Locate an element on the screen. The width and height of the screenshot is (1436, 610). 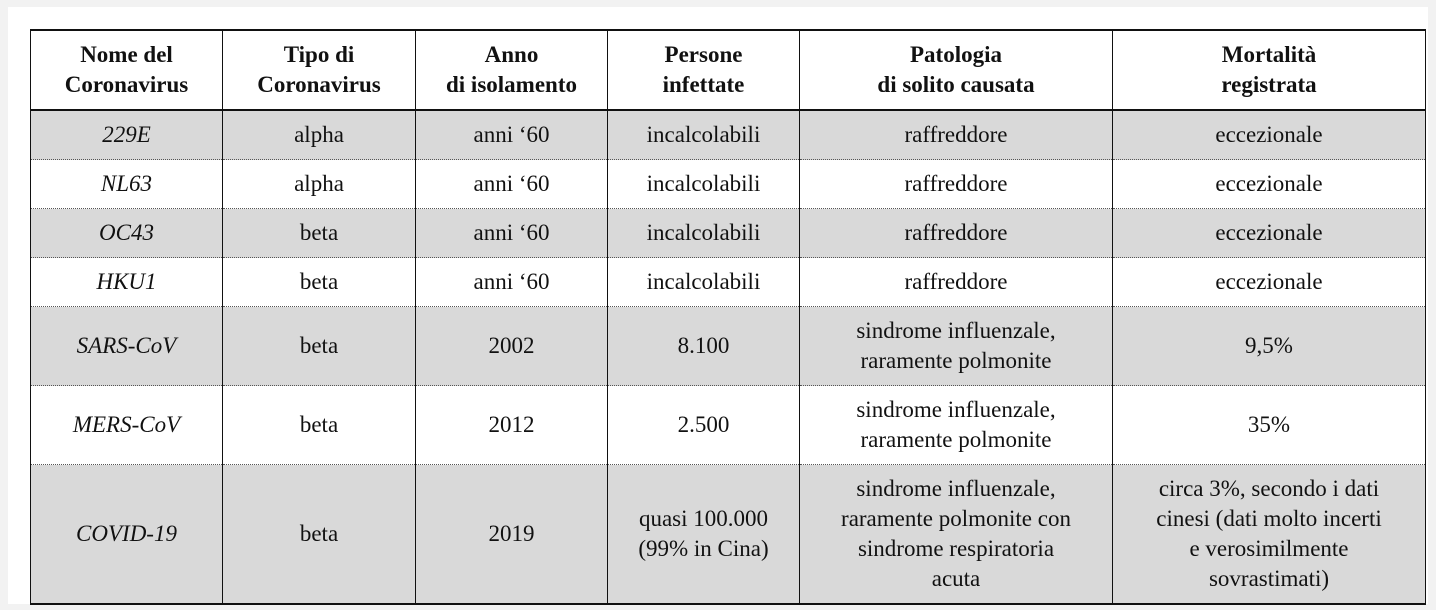
cell-mortality: 9,5% is located at coordinates (1269, 346).